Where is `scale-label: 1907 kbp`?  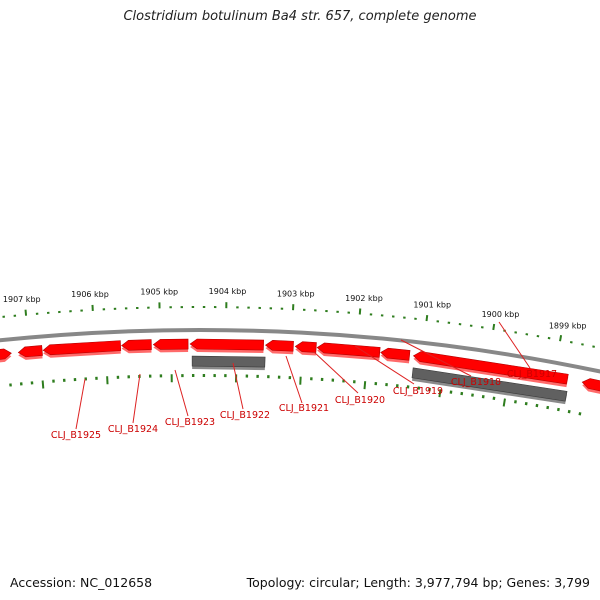 scale-label: 1907 kbp is located at coordinates (22, 299).